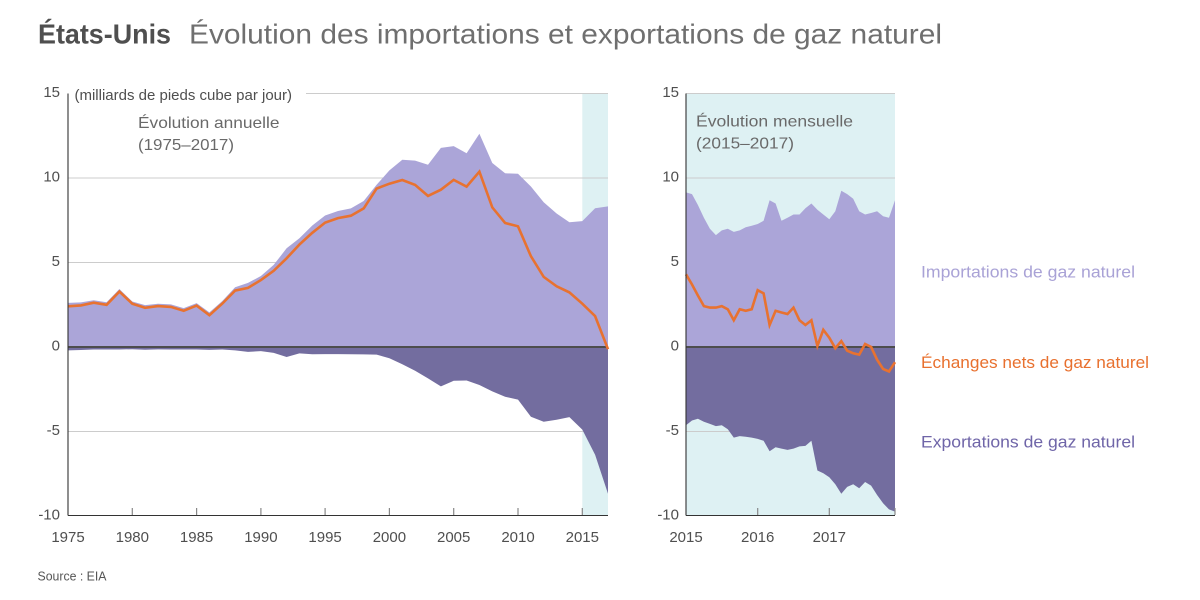 The width and height of the screenshot is (1200, 600). I want to click on svg-text: Évolution annuelle, so click(209, 122).